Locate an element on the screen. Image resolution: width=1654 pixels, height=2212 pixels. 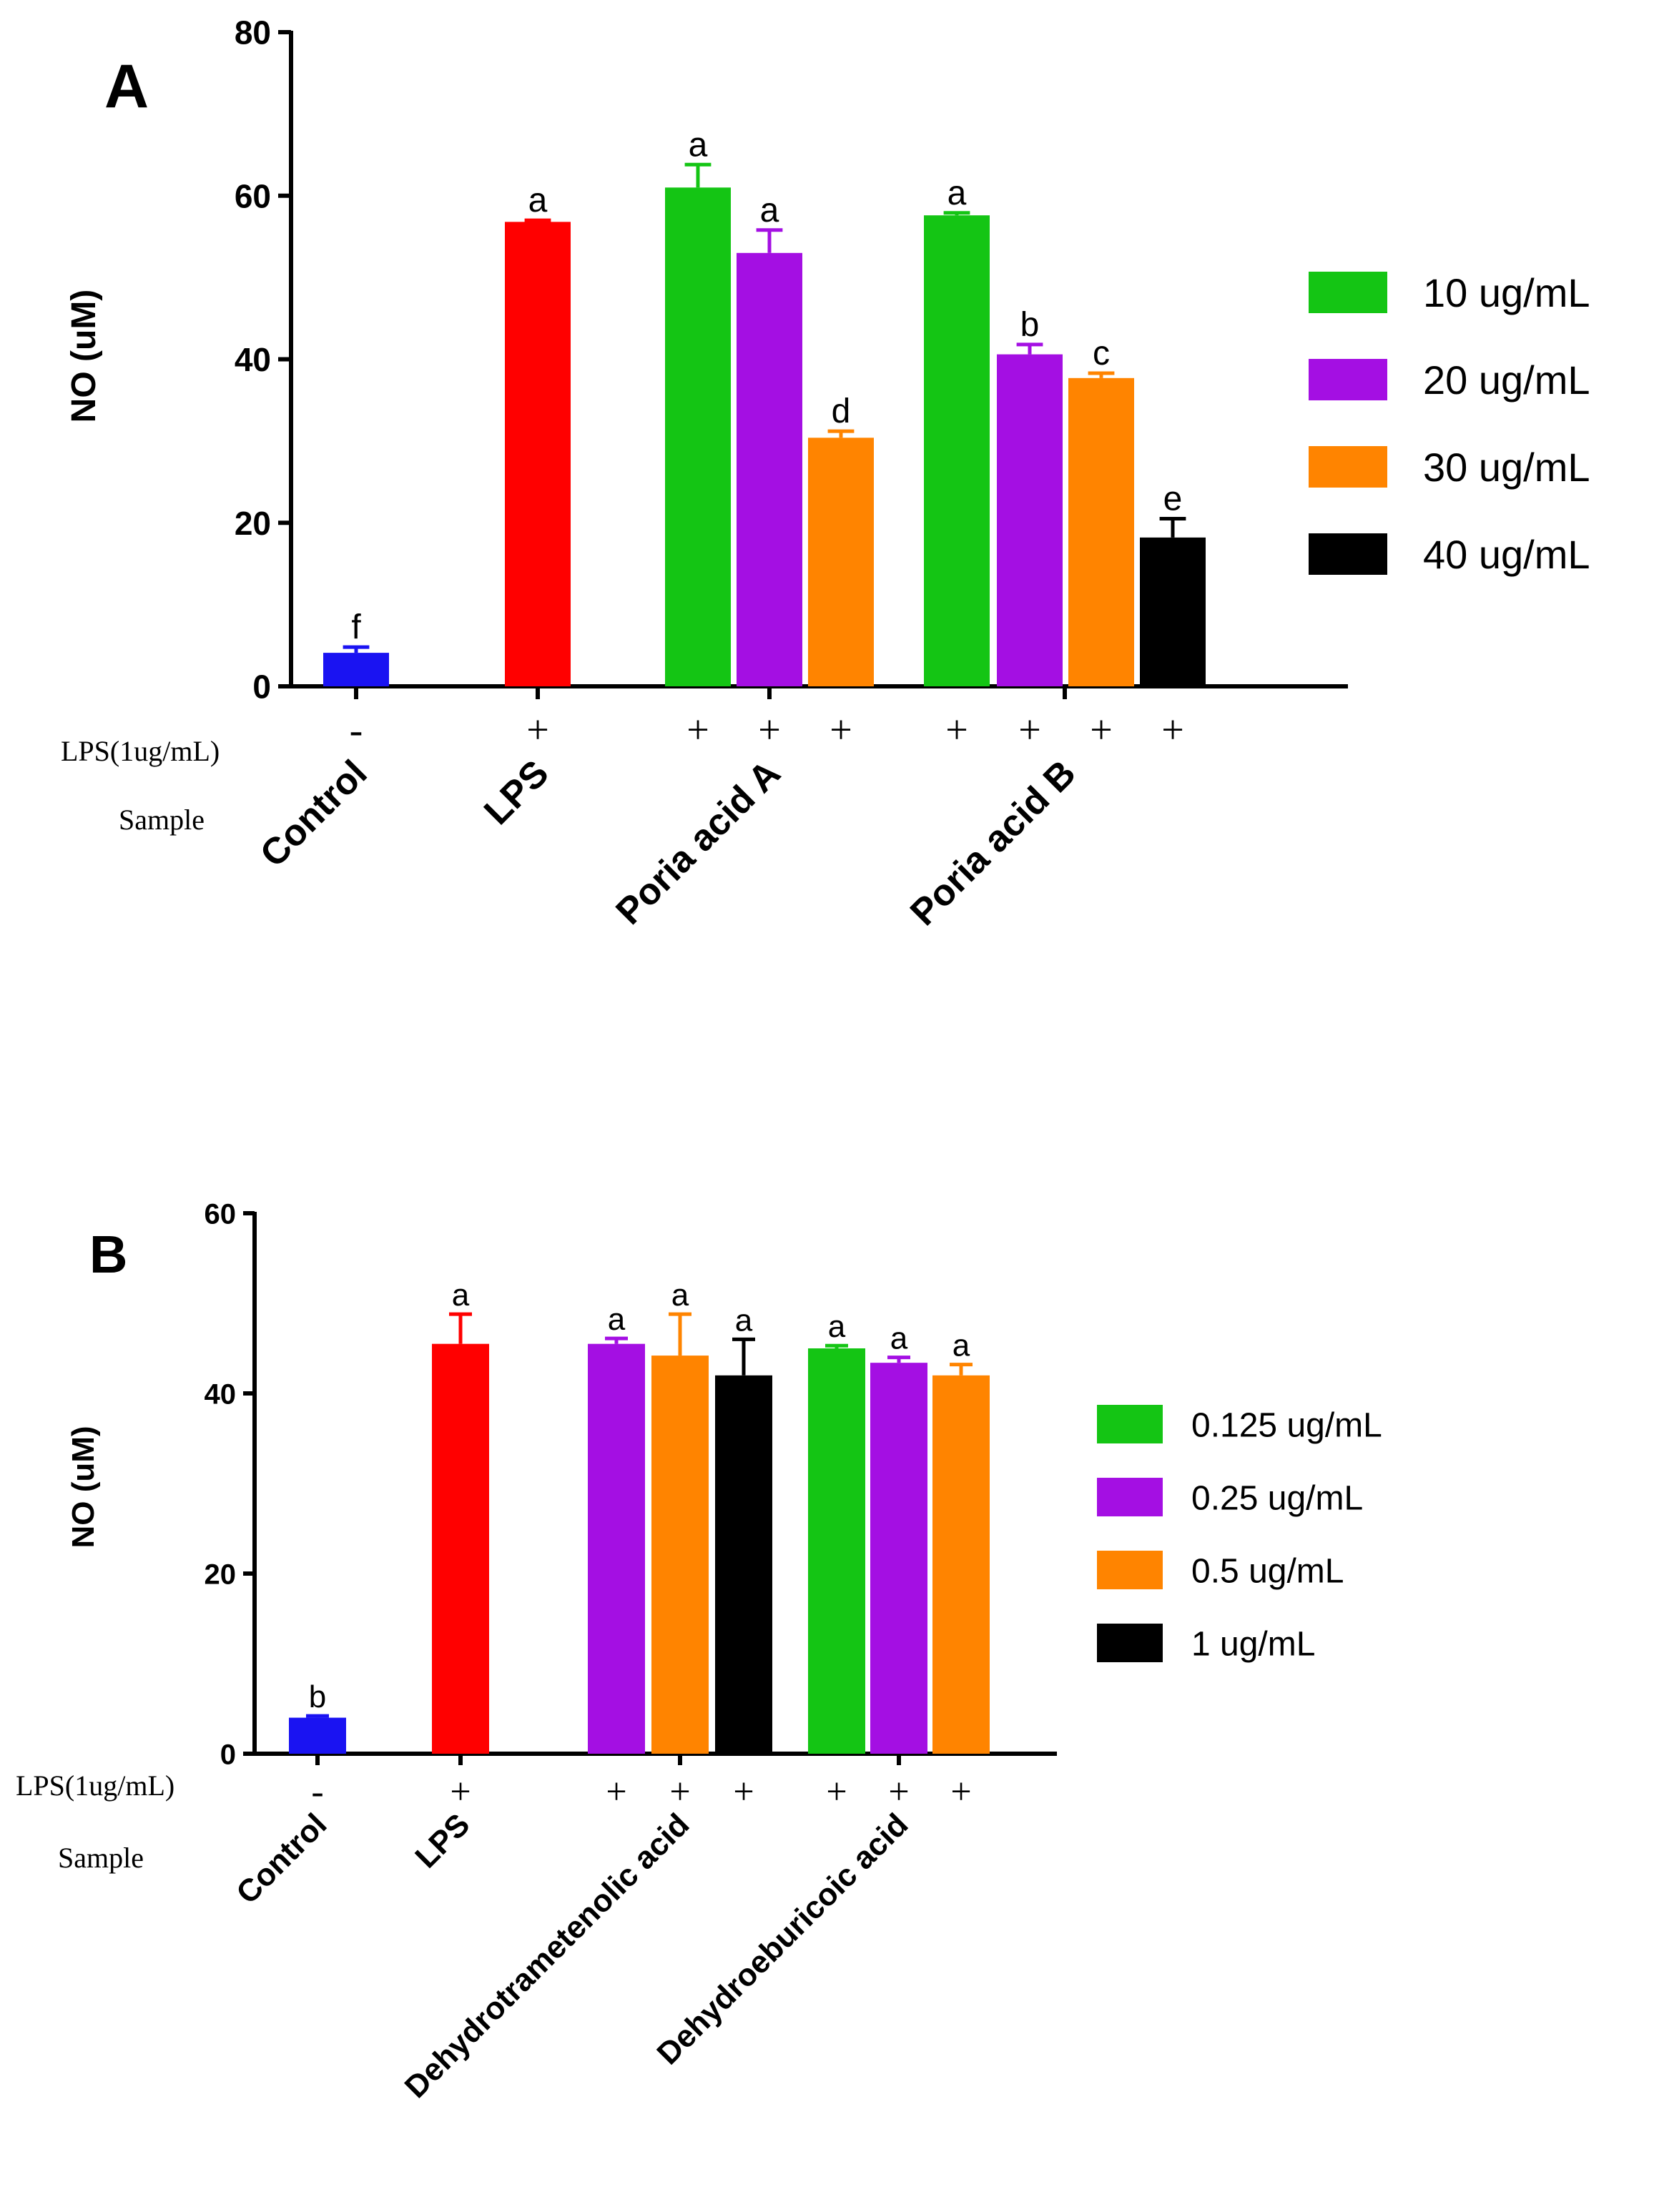
legend-label: 20 ug/mL is located at coordinates (1507, 380).